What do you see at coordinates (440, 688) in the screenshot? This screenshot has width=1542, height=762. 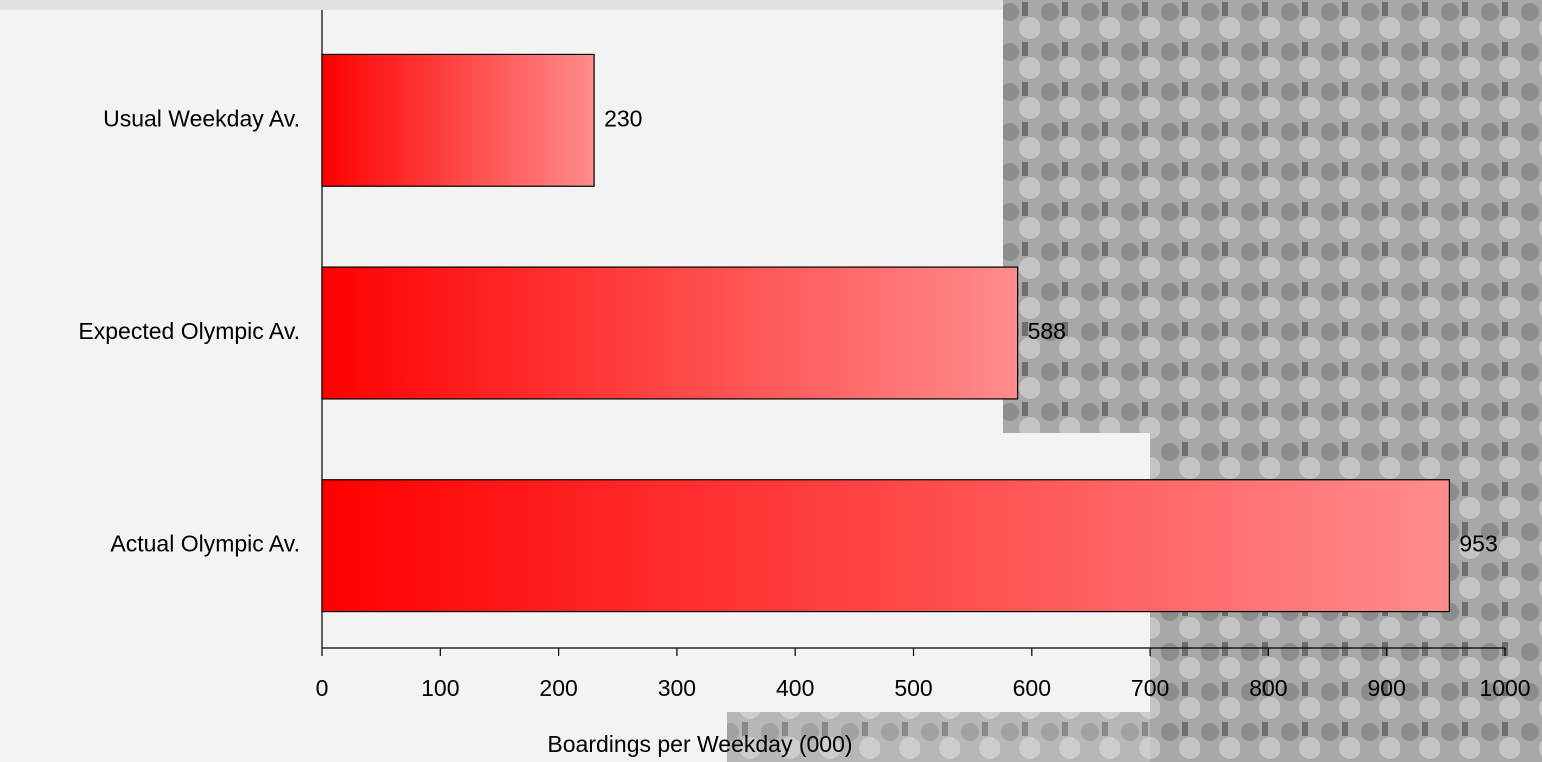 I see `x-tick-label: 100` at bounding box center [440, 688].